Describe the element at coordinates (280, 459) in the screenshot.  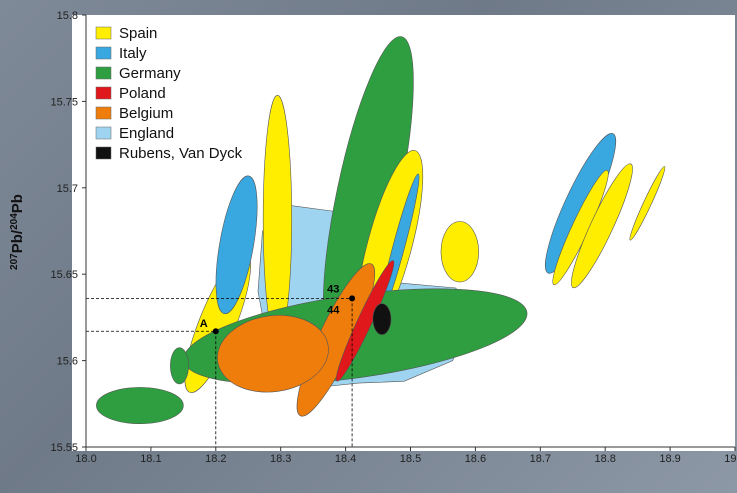
I see `x-tick-label-3: 18.3` at that location.